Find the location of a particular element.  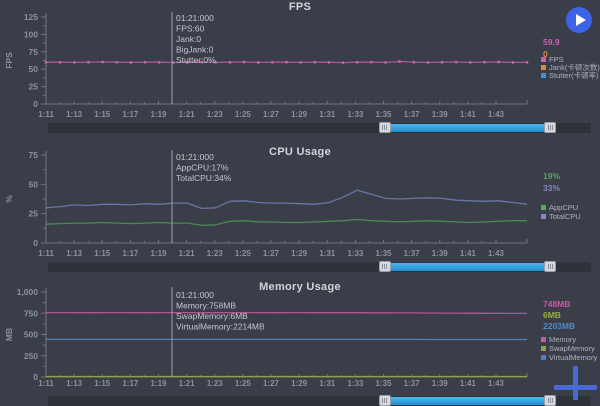

series-line-TotalCPU is located at coordinates (286, 199).